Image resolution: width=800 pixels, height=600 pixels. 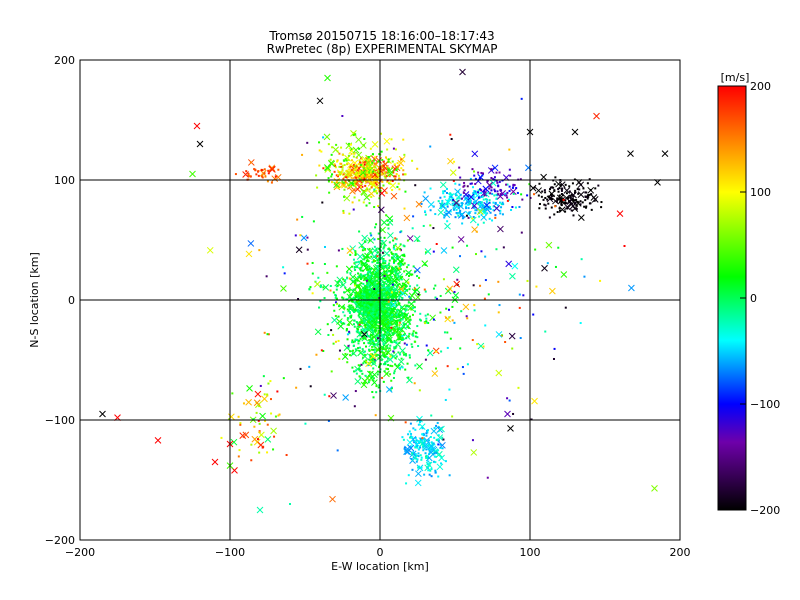 What do you see at coordinates (80, 552) in the screenshot?
I see `x-tick-label: −200` at bounding box center [80, 552].